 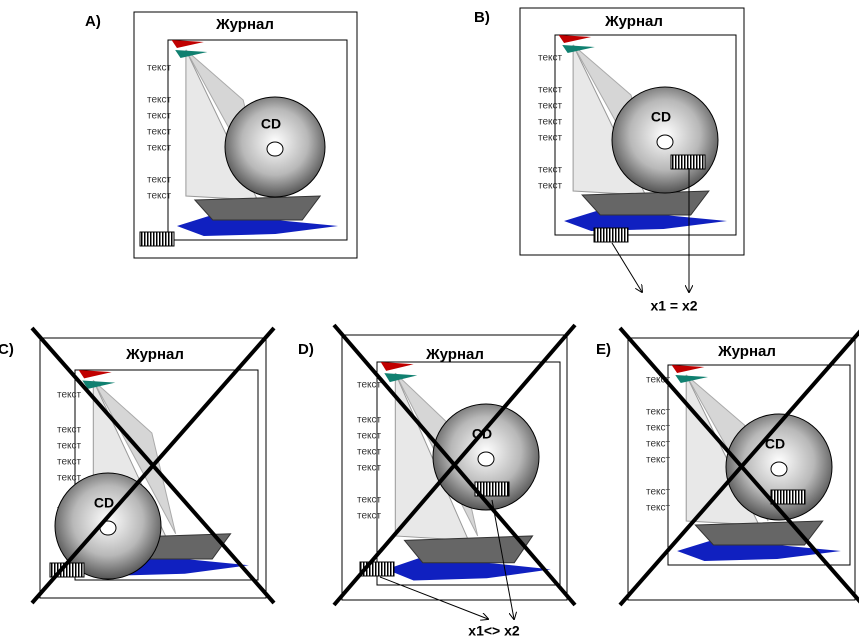 What do you see at coordinates (603, 349) in the screenshot?
I see `panel-label: E)` at bounding box center [603, 349].